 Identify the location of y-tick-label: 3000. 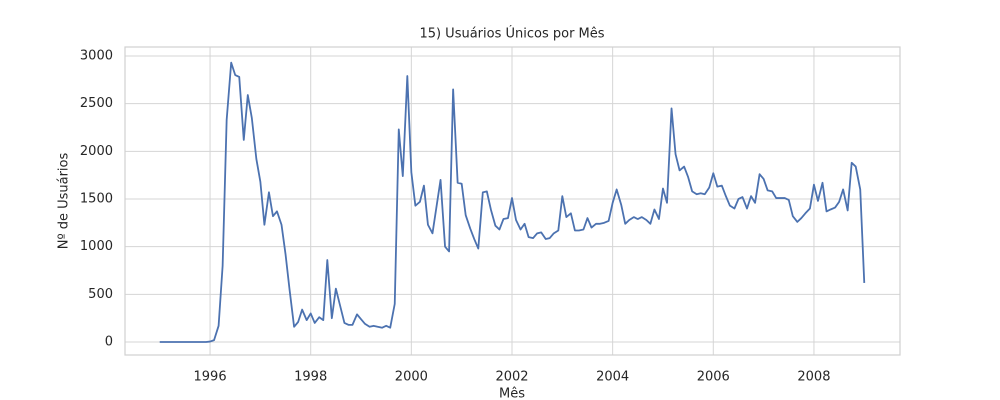
(96, 55).